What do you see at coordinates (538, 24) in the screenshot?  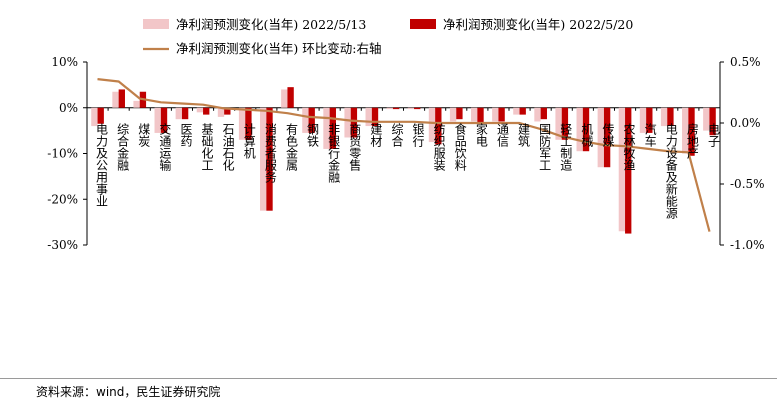 I see `legend-label-0520: 净利润预测变化(当年) 2022/5/20` at bounding box center [538, 24].